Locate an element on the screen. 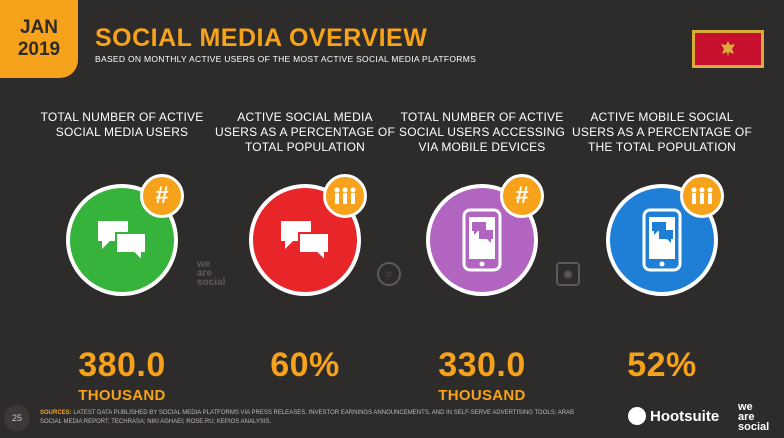 This screenshot has width=784, height=438. date-month: JAN is located at coordinates (38, 27).